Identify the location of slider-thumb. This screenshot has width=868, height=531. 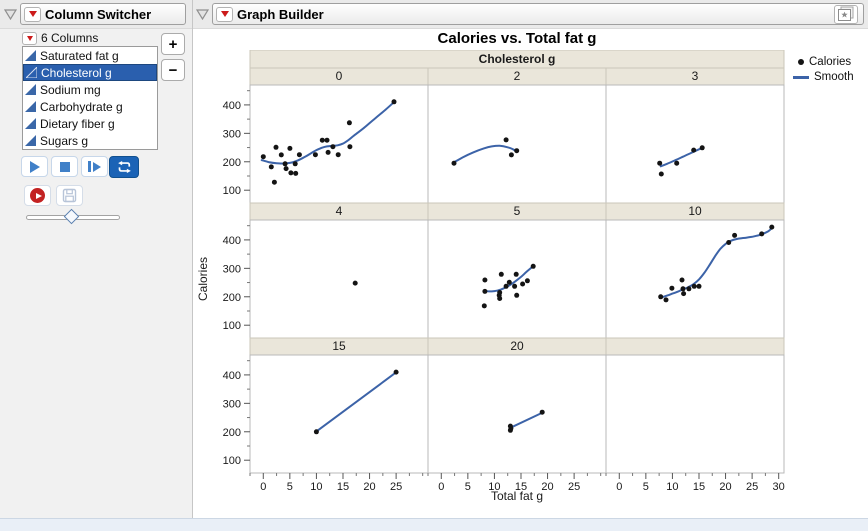
(71, 216).